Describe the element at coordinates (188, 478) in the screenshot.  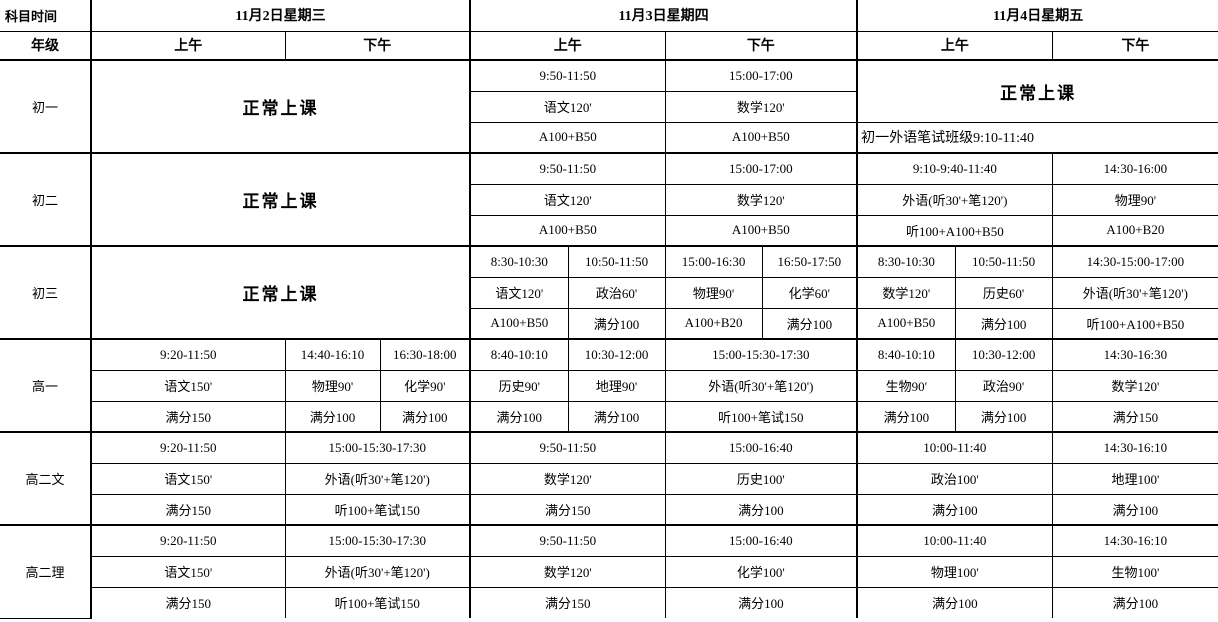
I see `gao2wen-wed-am-subject: 语文150'` at that location.